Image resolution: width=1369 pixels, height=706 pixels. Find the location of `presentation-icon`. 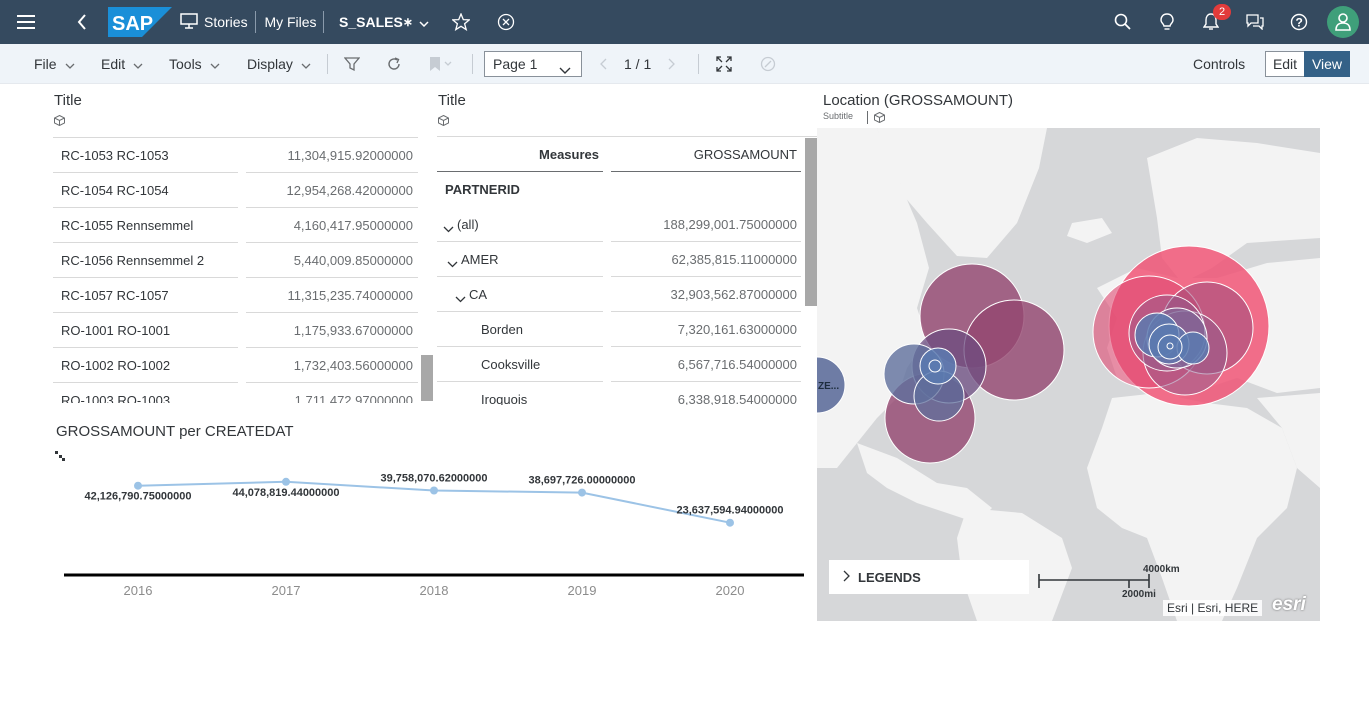

presentation-icon is located at coordinates (189, 22).